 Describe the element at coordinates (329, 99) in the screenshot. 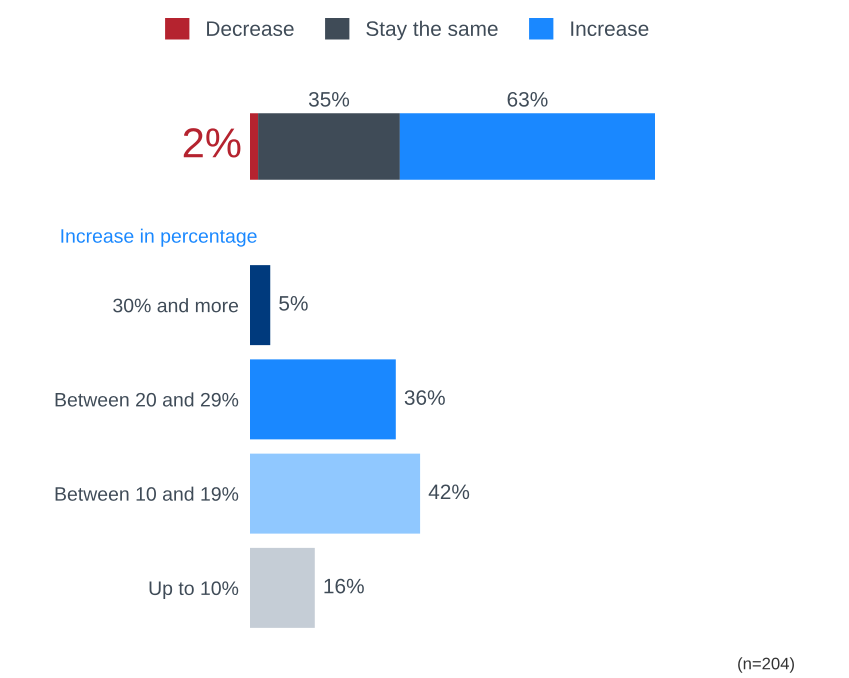

I see `data-label: 35%` at that location.